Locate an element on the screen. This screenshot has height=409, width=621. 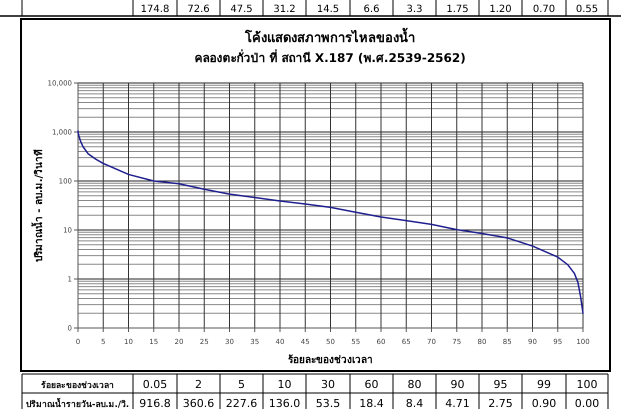
text: 360.6 is located at coordinates (198, 403).